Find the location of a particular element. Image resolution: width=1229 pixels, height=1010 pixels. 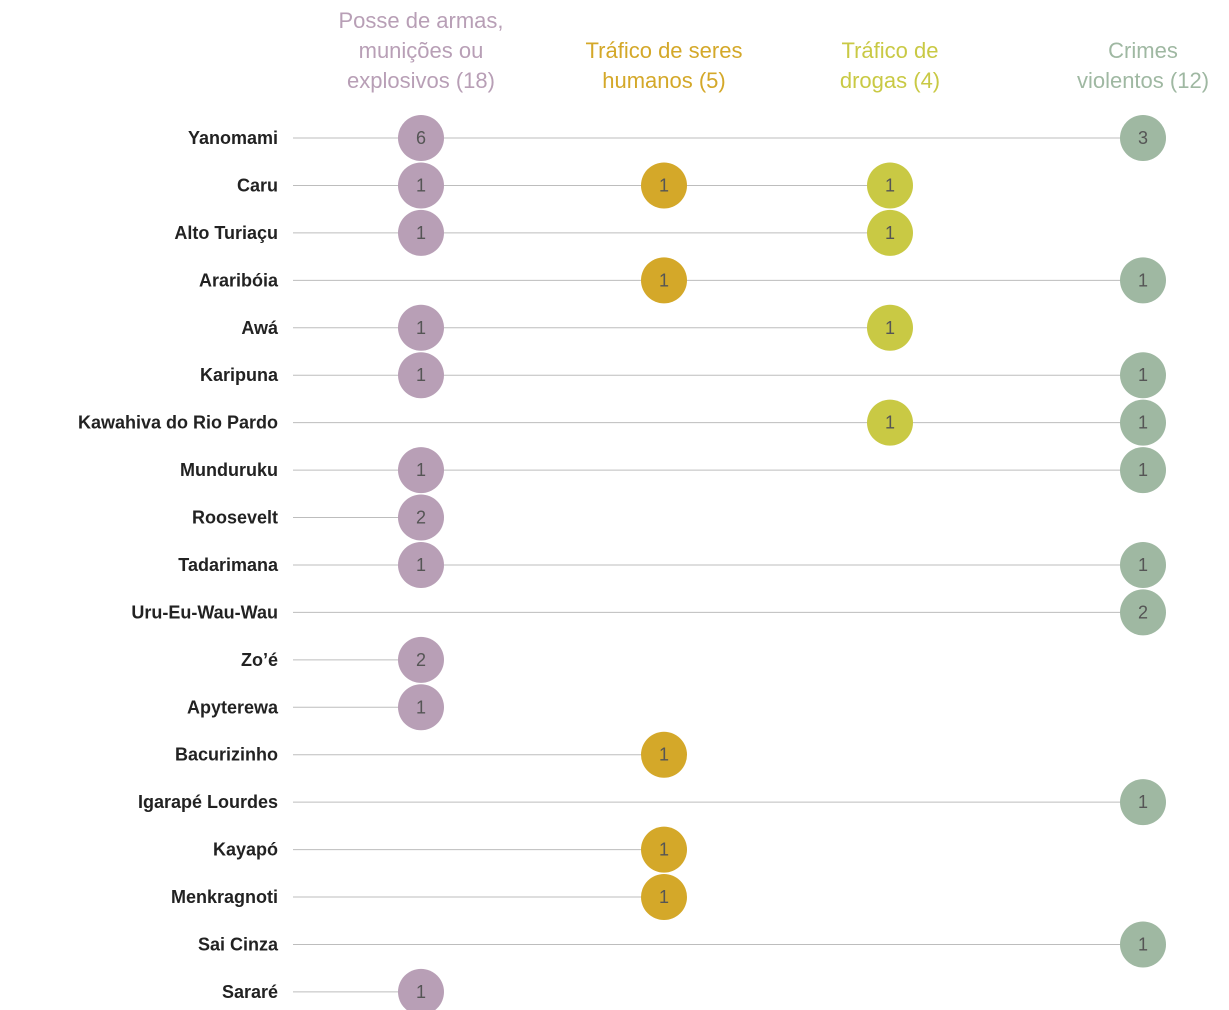

row-label: Caru is located at coordinates (257, 185).